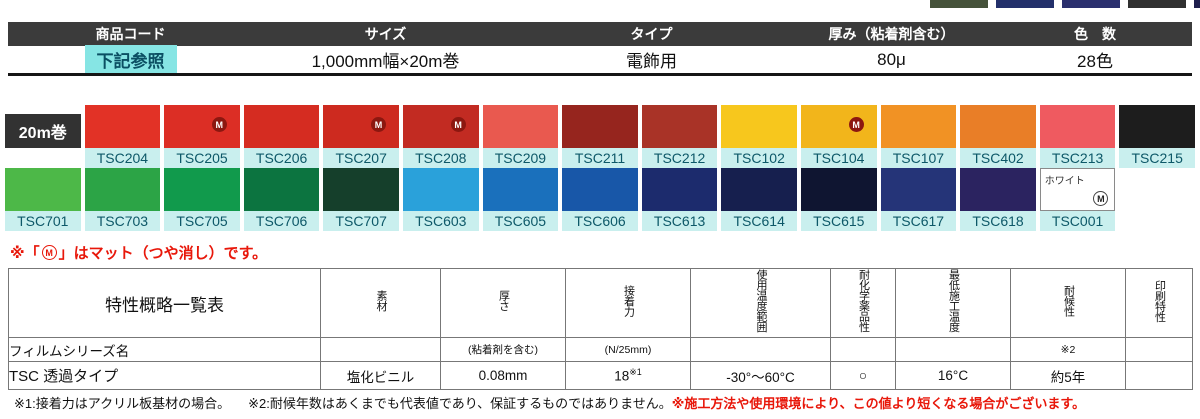 This screenshot has width=1200, height=419. Describe the element at coordinates (122, 158) in the screenshot. I see `swatch-code-label: TSC204` at that location.